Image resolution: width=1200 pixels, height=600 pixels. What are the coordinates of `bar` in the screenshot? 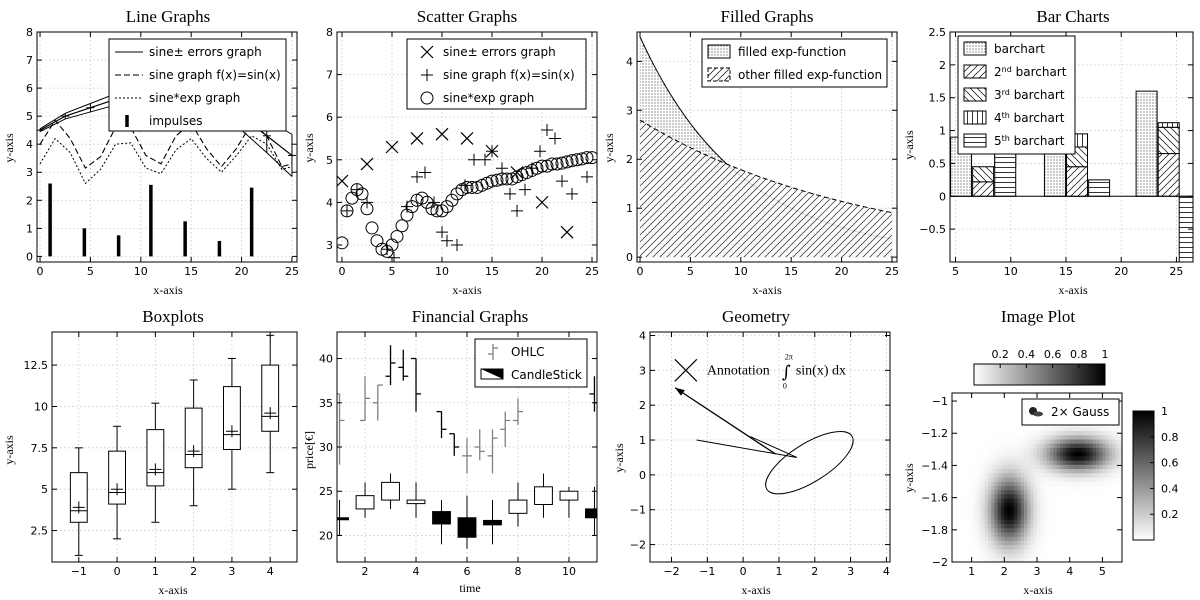 It's located at (1146, 143).